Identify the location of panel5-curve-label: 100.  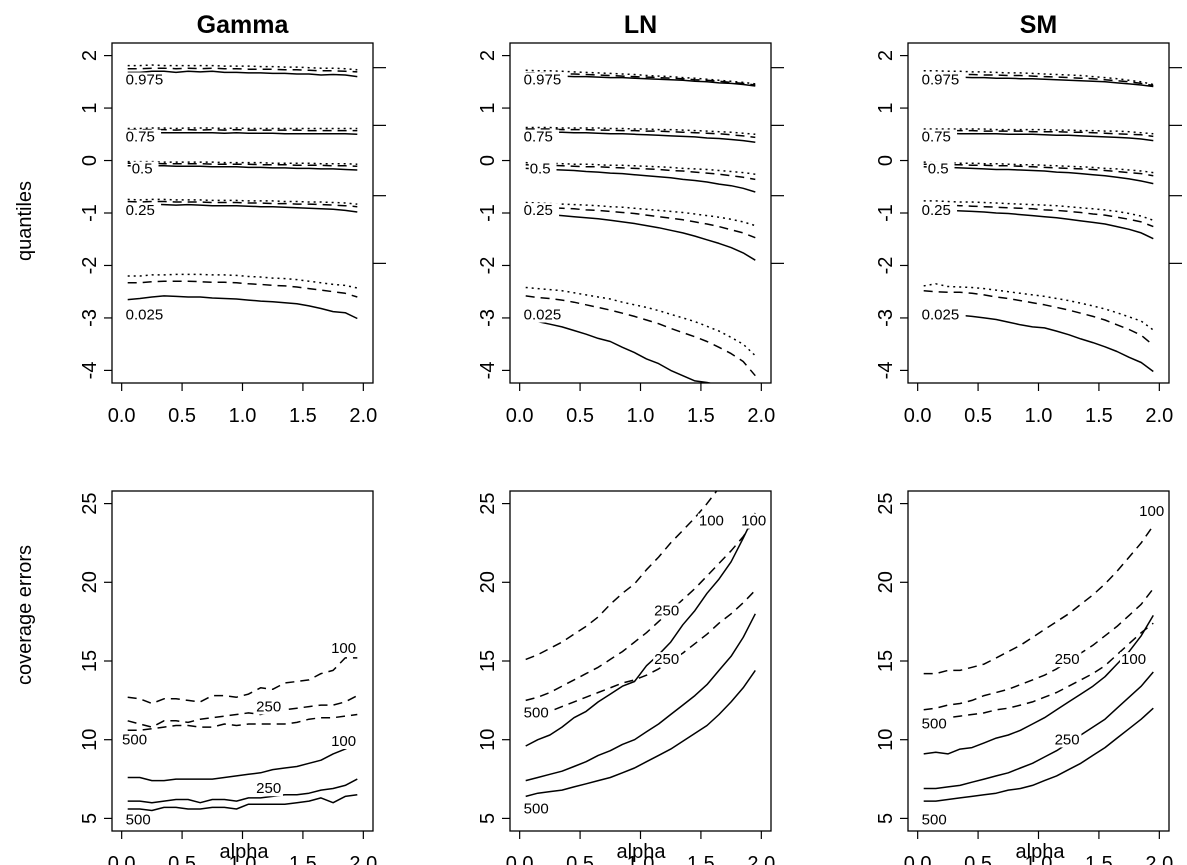
(711, 521).